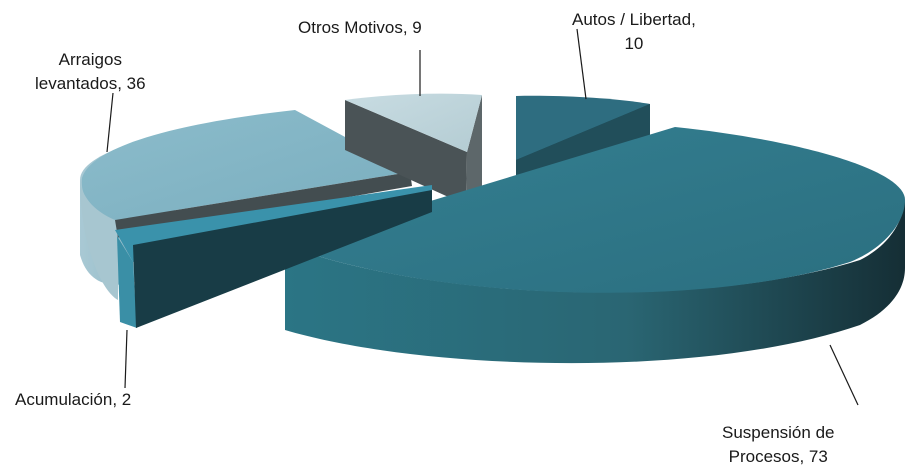  What do you see at coordinates (73, 399) in the screenshot?
I see `data-label-acumulacion: Acumulación, 2` at bounding box center [73, 399].